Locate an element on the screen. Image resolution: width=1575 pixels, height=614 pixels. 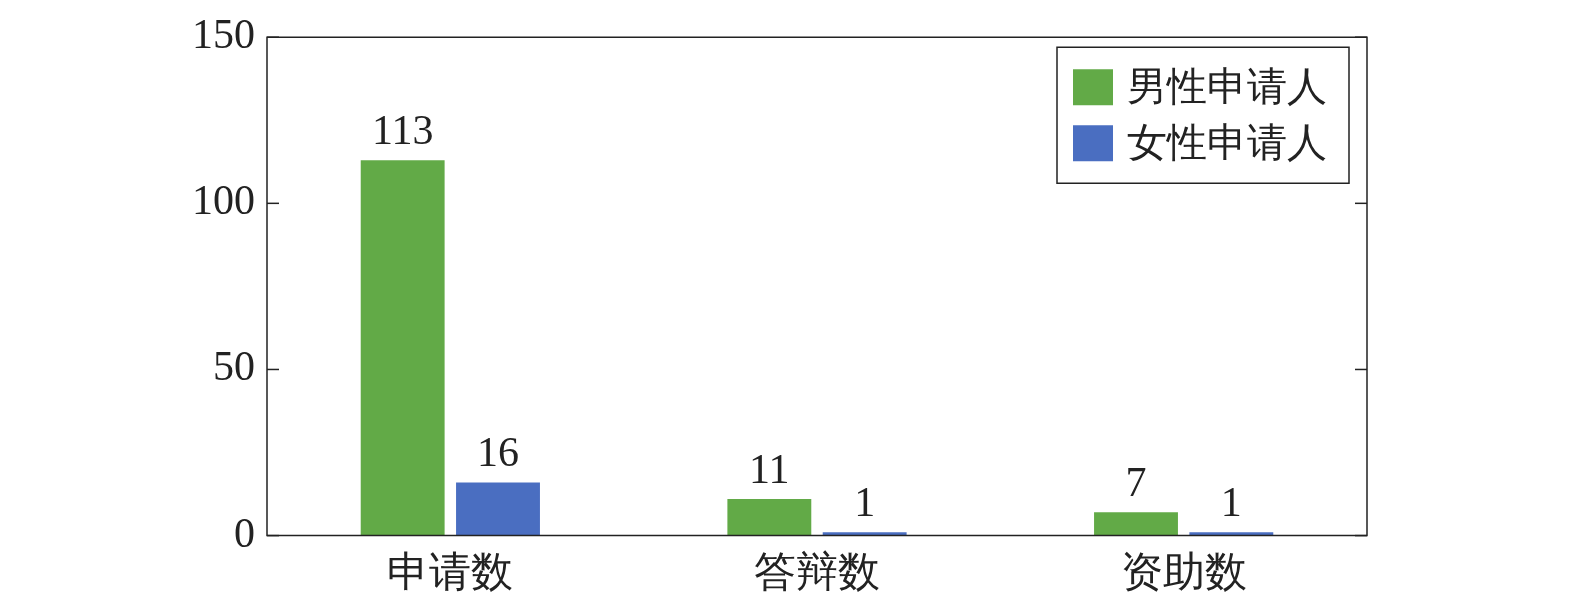
x-tick-label: 资助数 is located at coordinates (1183, 571).